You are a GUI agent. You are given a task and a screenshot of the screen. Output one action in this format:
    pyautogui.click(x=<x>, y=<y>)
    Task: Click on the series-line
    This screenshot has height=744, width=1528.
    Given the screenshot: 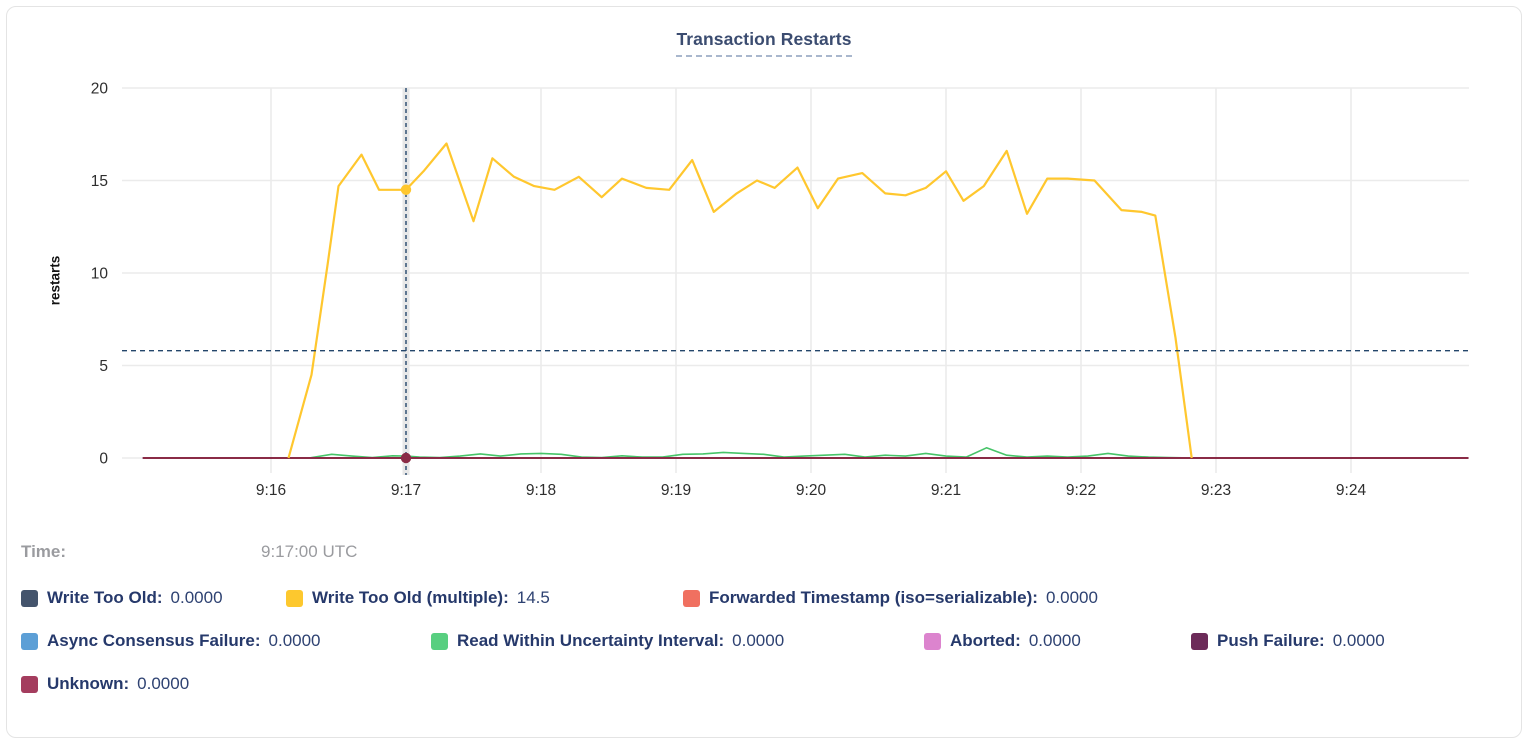 What is the action you would take?
    pyautogui.click(x=752, y=452)
    